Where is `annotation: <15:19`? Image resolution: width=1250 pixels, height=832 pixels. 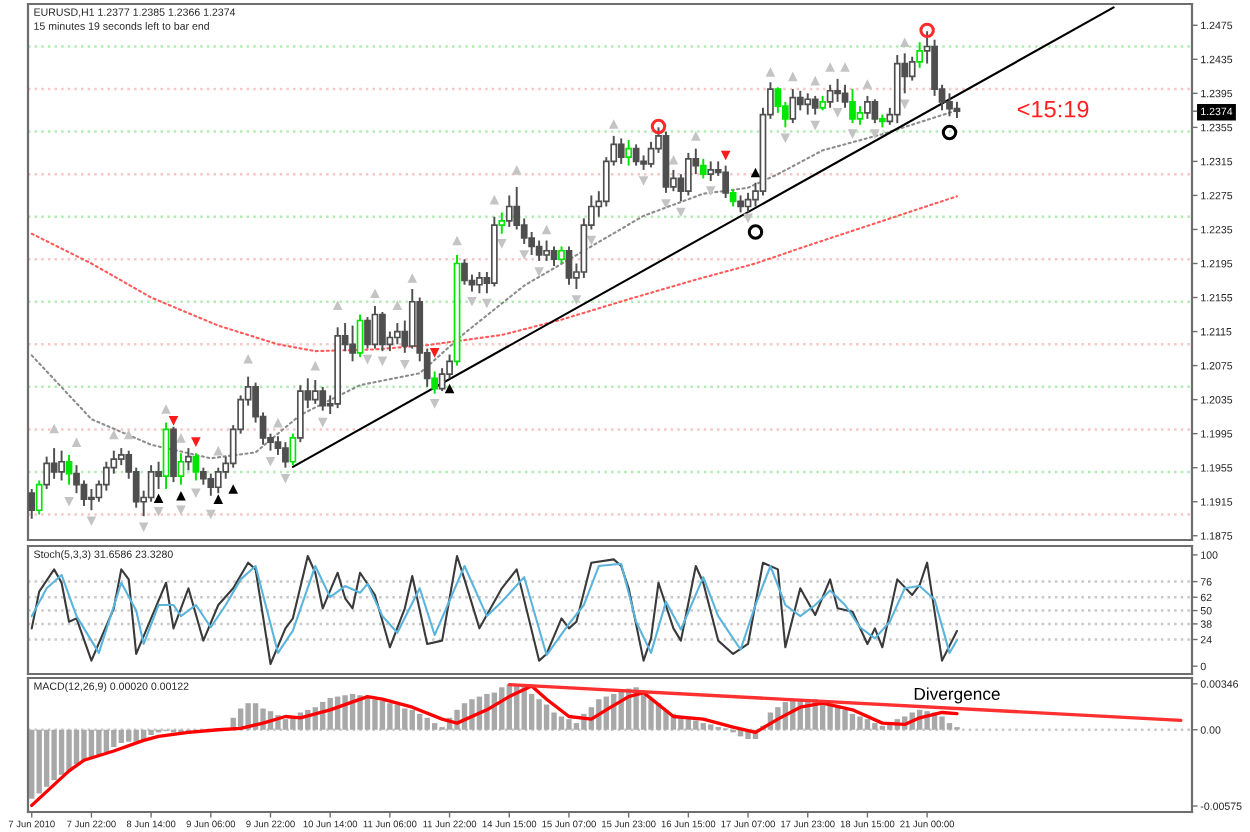 annotation: <15:19 is located at coordinates (1053, 109).